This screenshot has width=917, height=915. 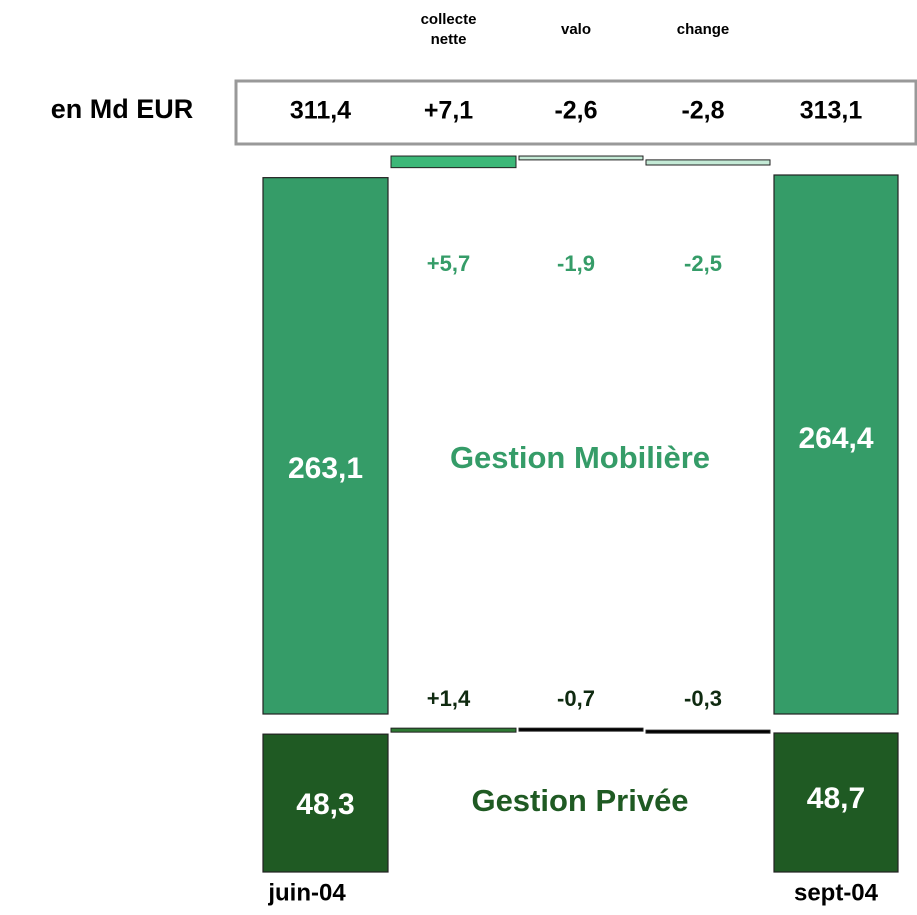 What do you see at coordinates (576, 698) in the screenshot?
I see `change-label: -0,7` at bounding box center [576, 698].